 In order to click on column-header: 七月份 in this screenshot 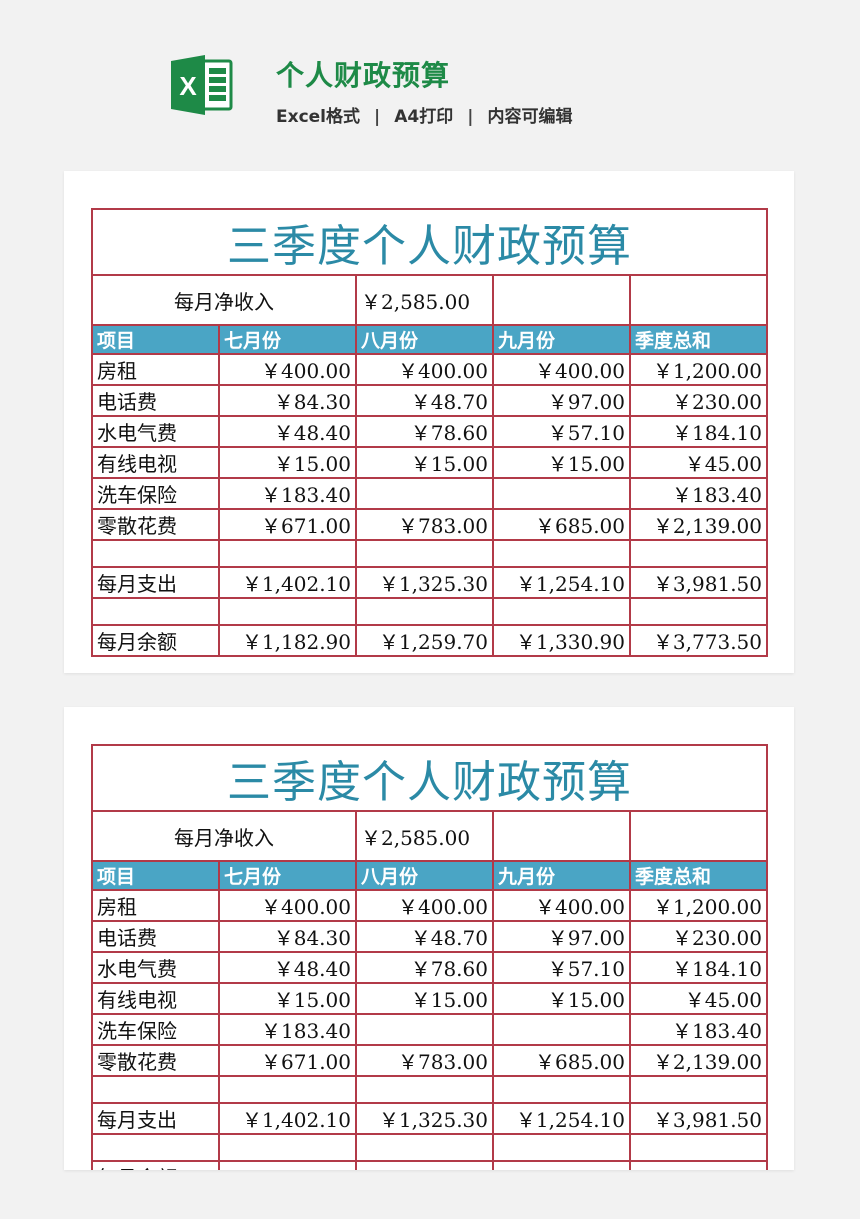, I will do `click(287, 339)`.